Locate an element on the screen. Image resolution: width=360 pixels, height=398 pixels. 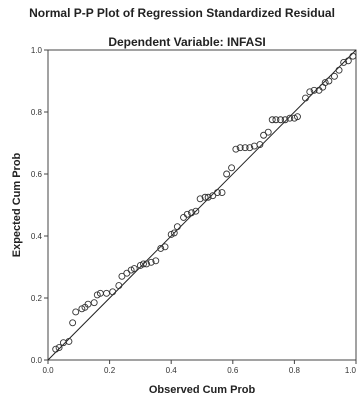
y-tick-label: 0.0 is located at coordinates (37, 360).